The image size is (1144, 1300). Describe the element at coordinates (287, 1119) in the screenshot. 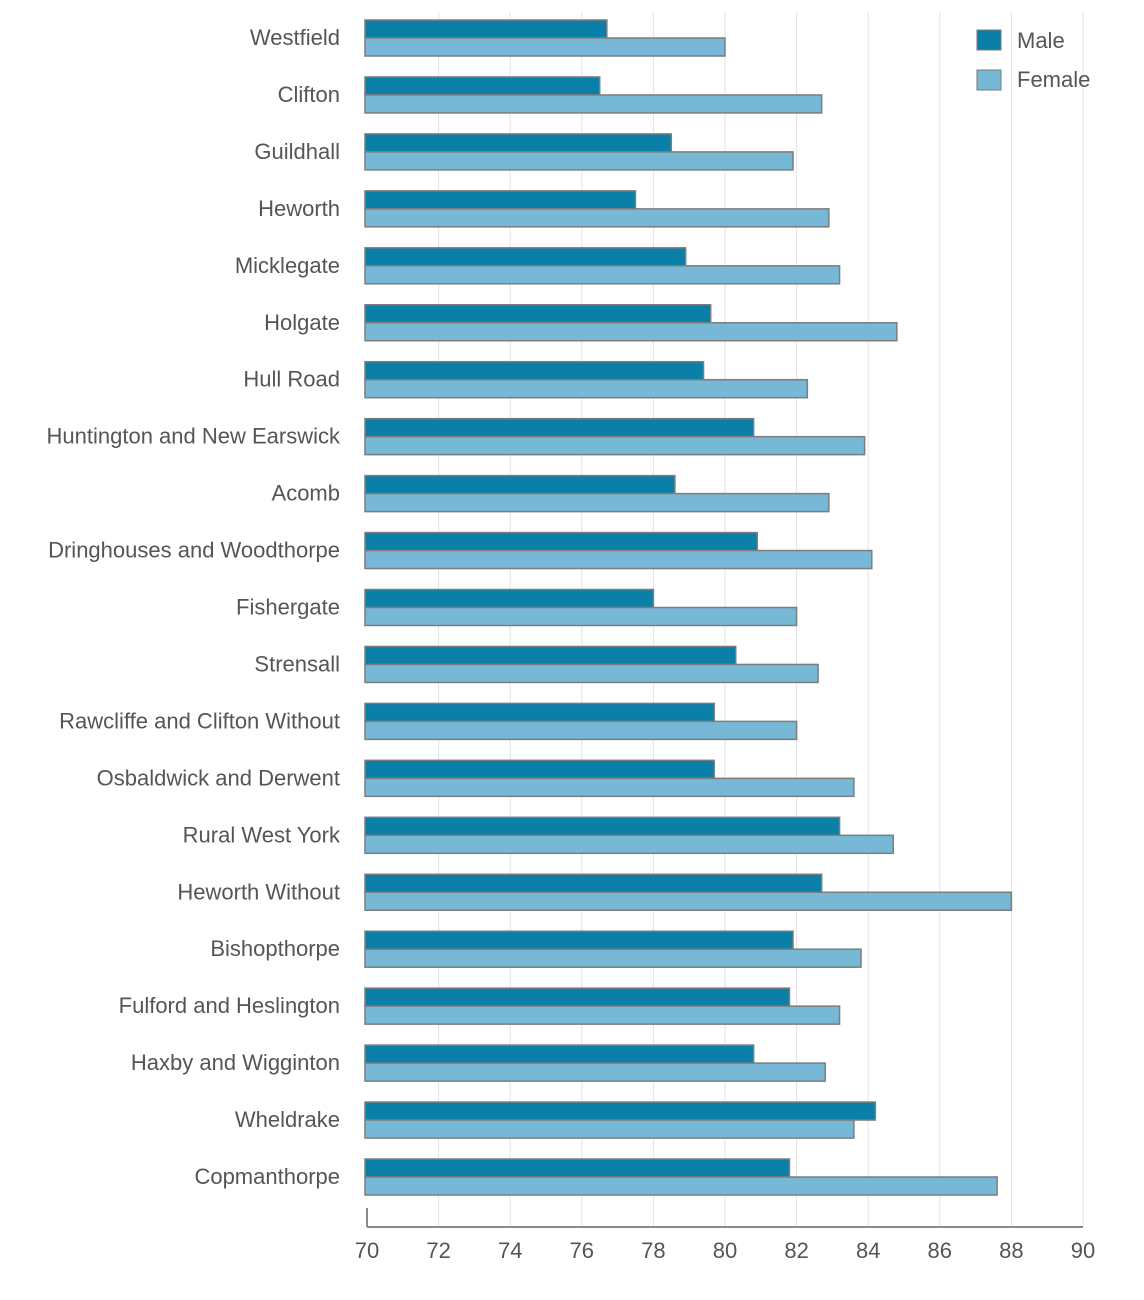

I see `category-label: Wheldrake` at that location.